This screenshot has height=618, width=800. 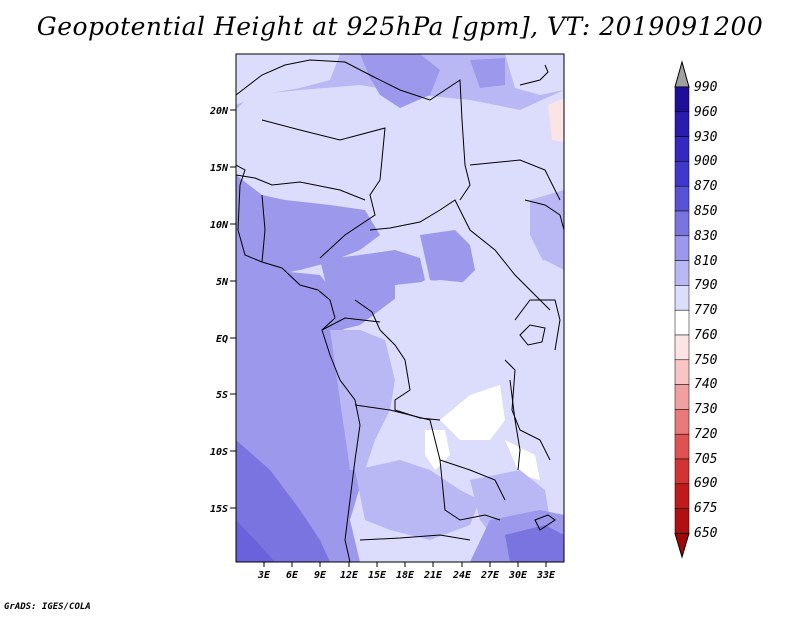 I want to click on colorbar-label: 790, so click(x=706, y=285).